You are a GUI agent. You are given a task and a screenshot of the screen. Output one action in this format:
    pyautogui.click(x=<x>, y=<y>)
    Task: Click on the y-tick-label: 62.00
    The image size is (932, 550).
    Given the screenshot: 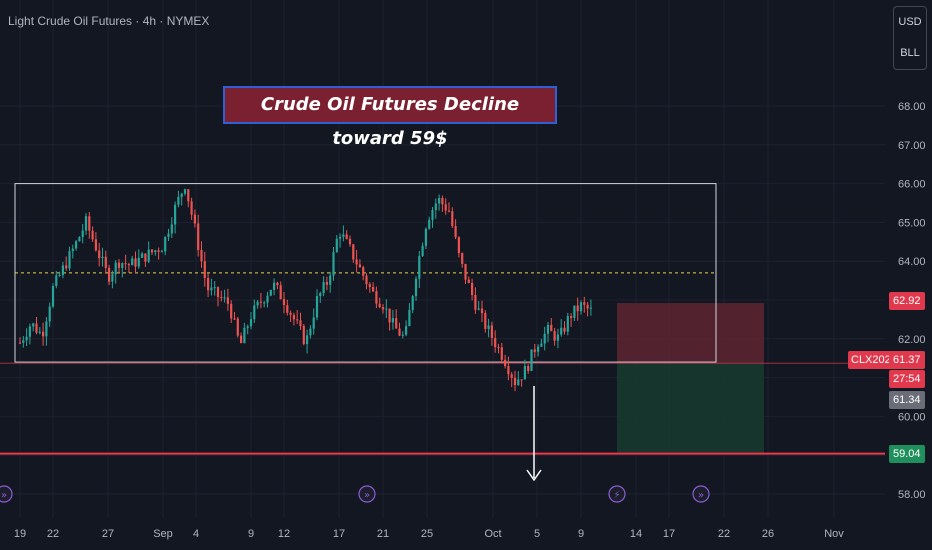 What is the action you would take?
    pyautogui.click(x=912, y=340)
    